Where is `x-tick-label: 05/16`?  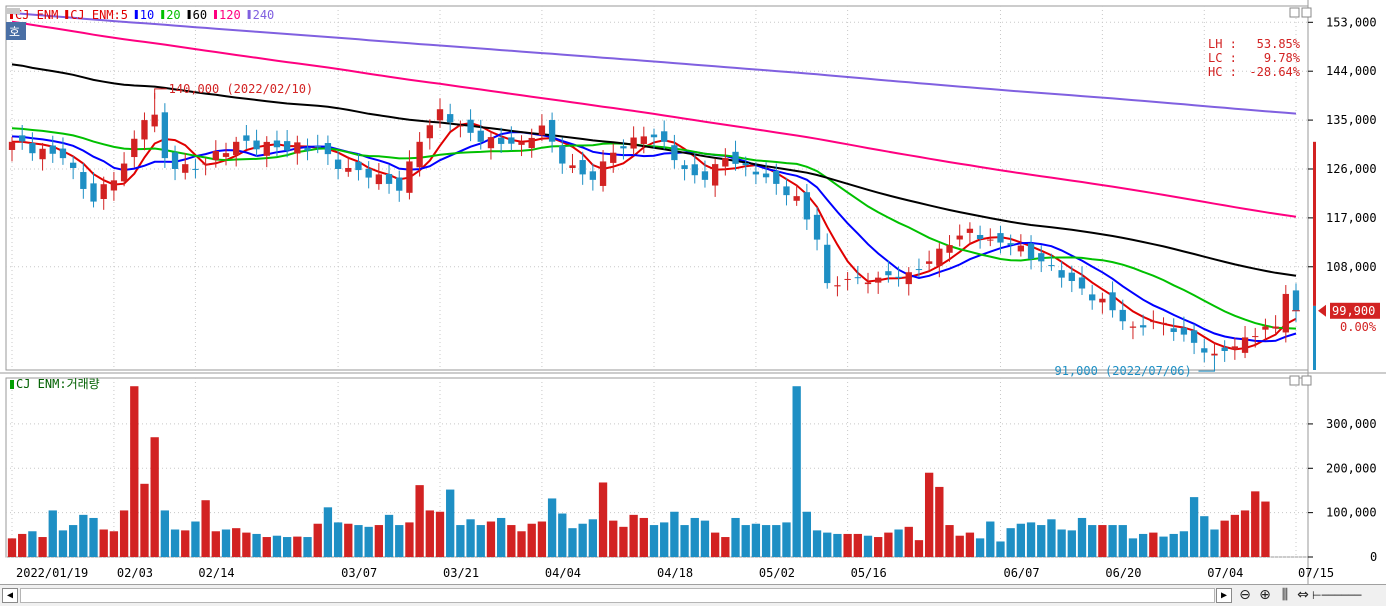
x-tick-label: 05/16 is located at coordinates (869, 573).